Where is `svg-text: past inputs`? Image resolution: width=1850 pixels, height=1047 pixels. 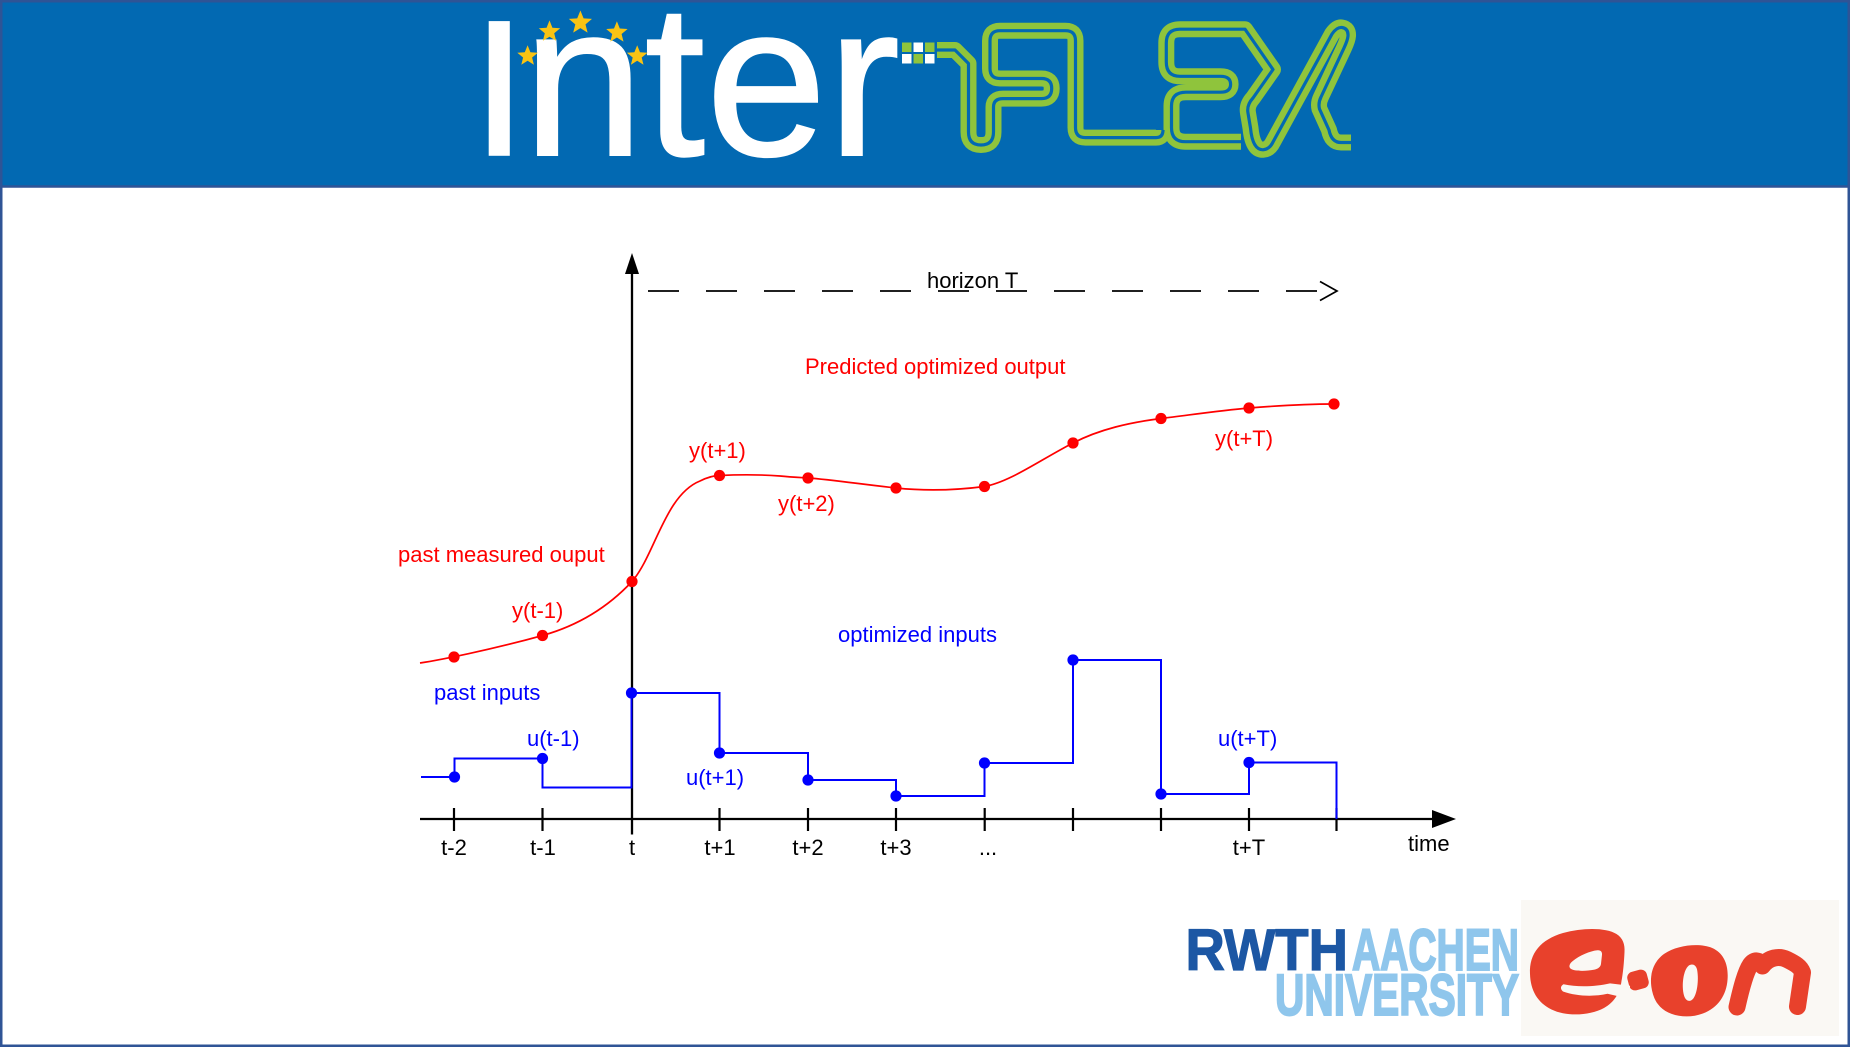
svg-text: past inputs is located at coordinates (487, 692).